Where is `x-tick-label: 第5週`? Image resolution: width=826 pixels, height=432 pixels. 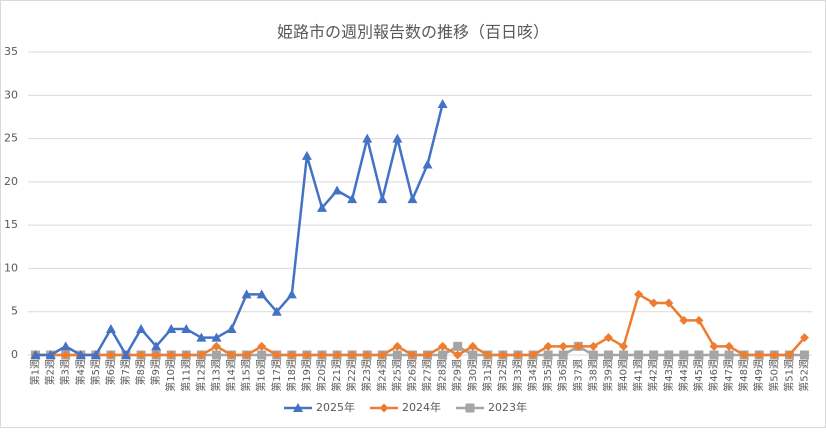 x-tick-label: 第5週 is located at coordinates (95, 372).